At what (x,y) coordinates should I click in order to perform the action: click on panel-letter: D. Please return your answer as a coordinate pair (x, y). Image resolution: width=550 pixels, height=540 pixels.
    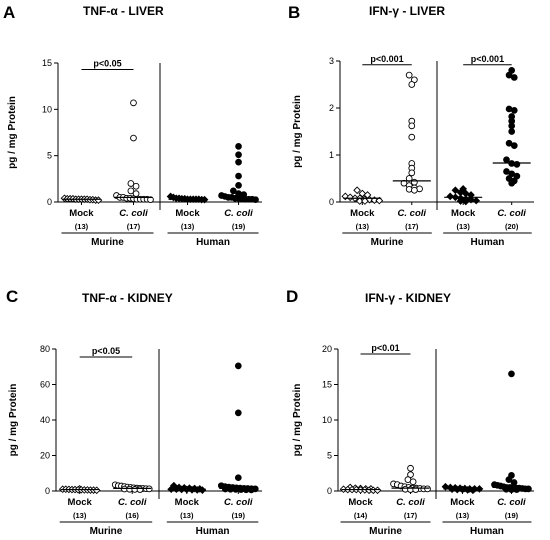
    Looking at the image, I should click on (292, 296).